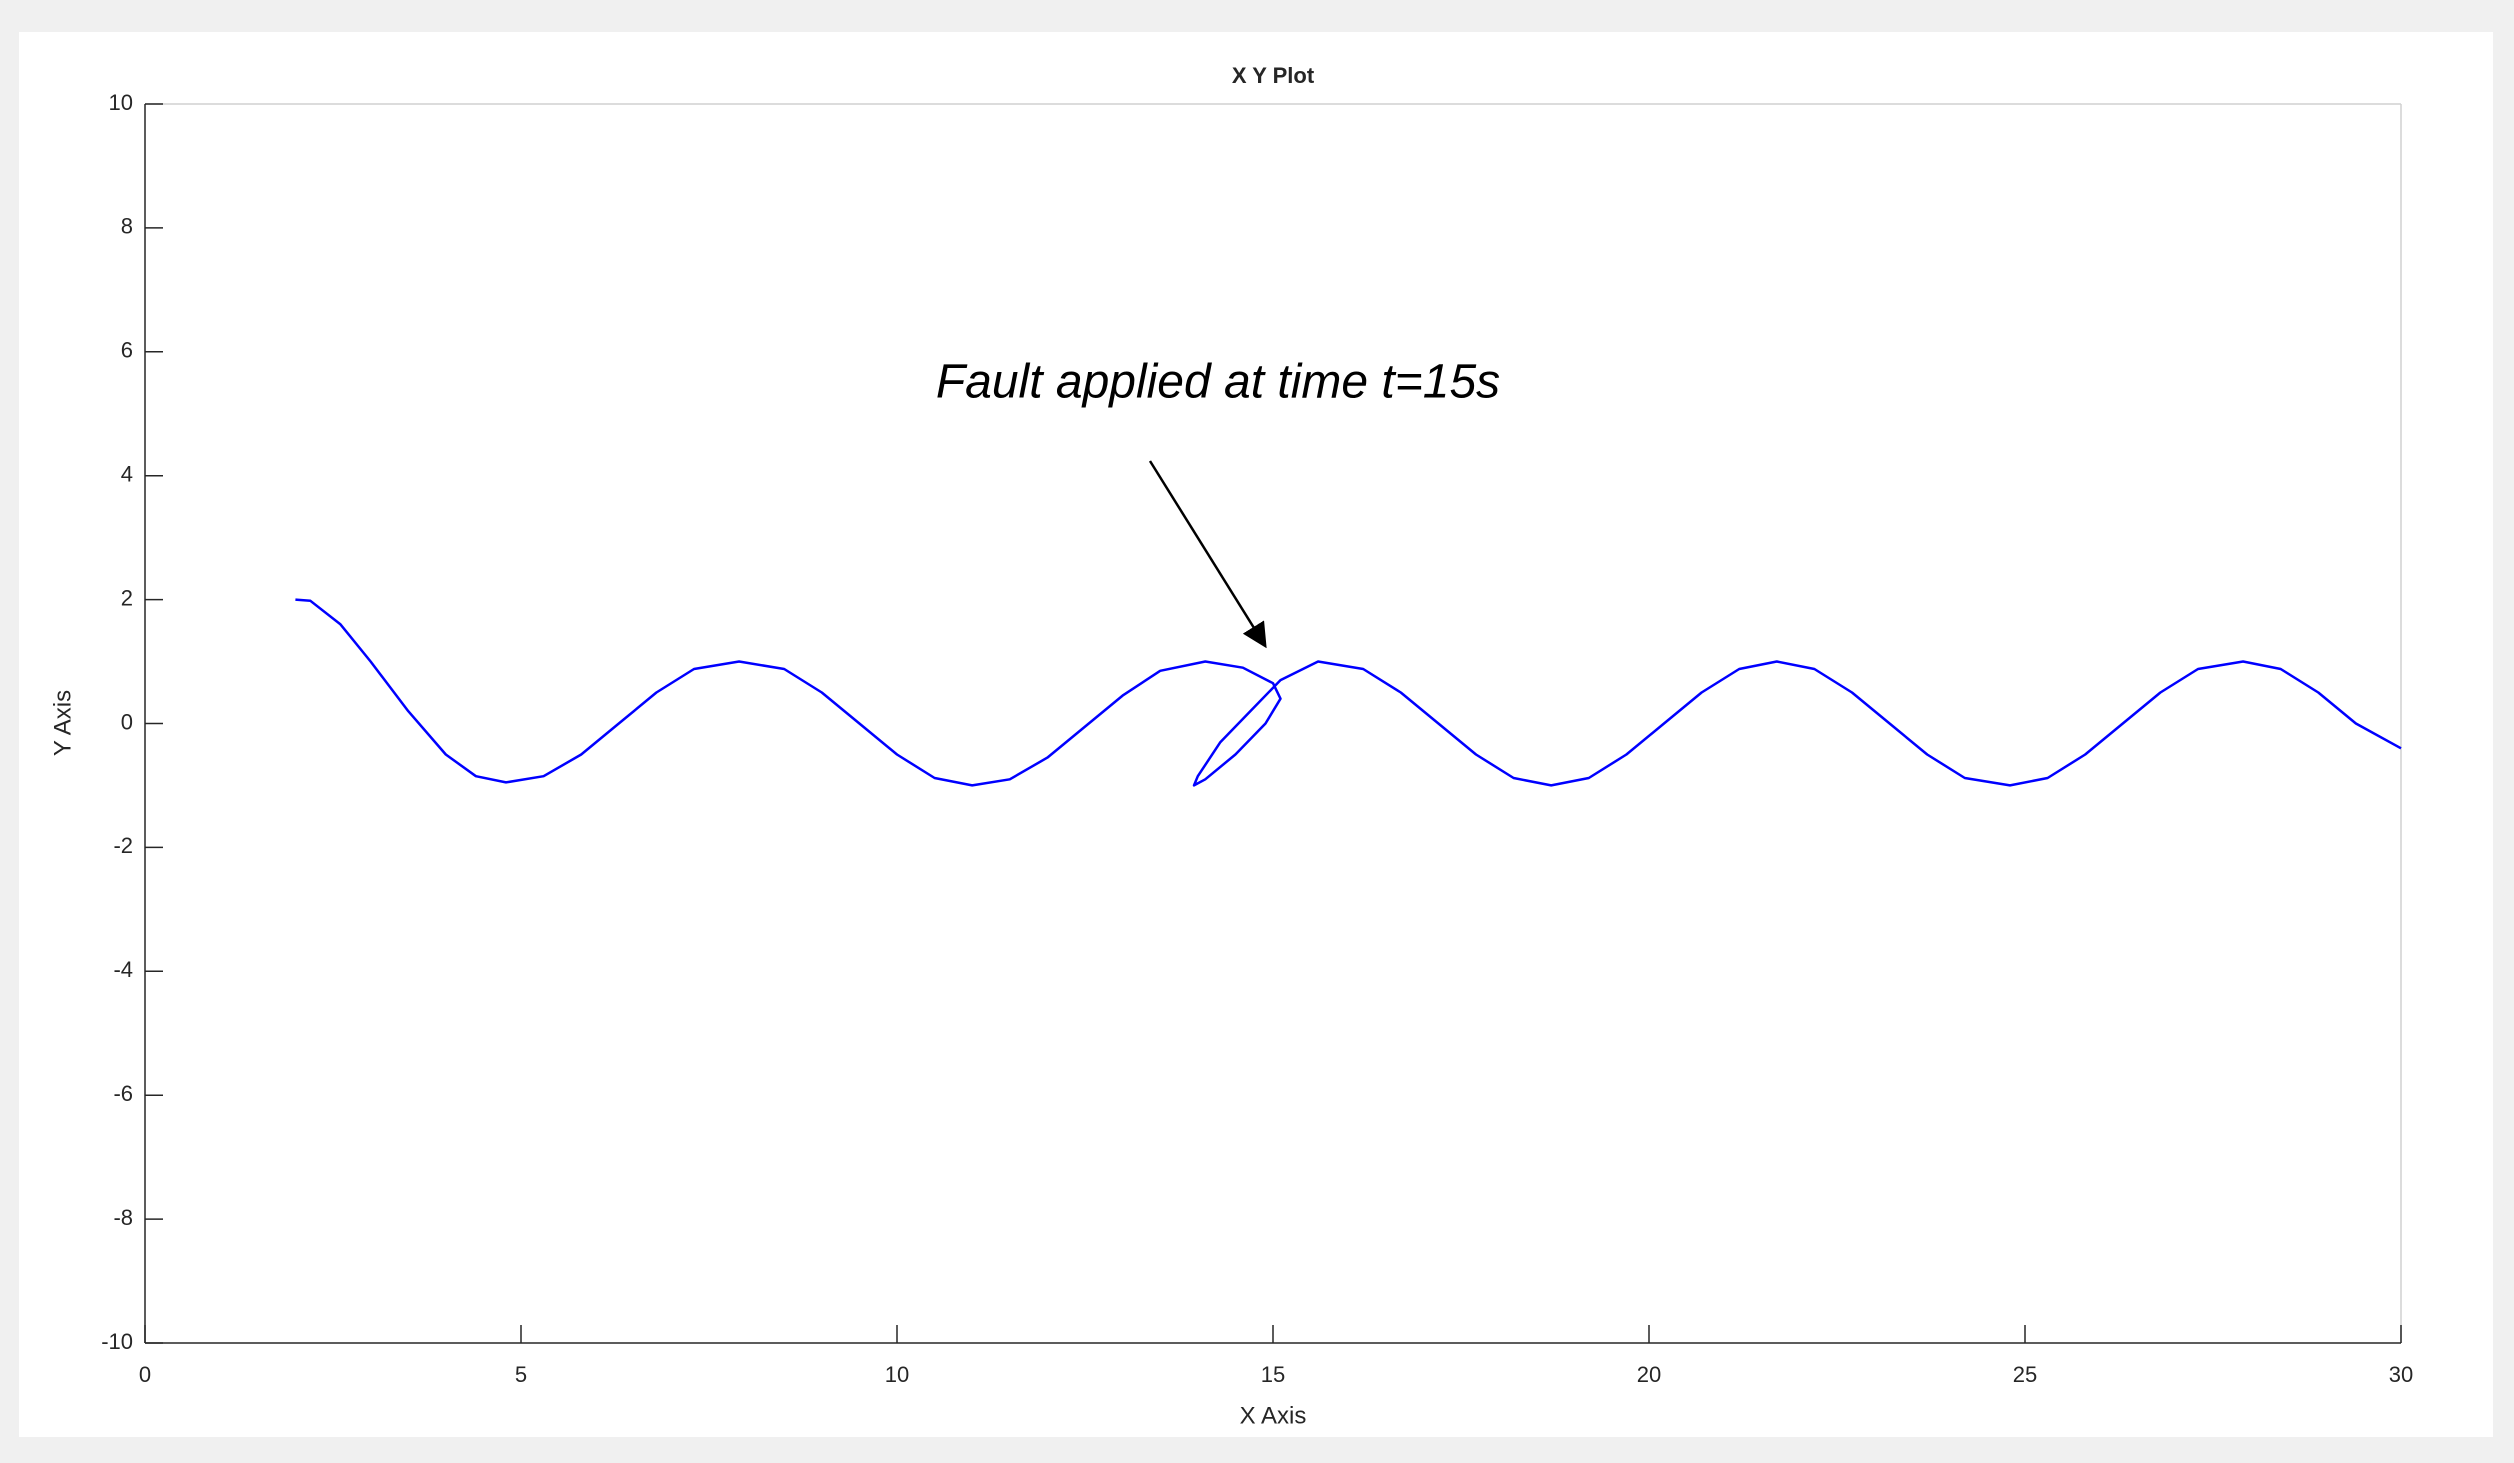 The width and height of the screenshot is (2514, 1463). Describe the element at coordinates (123, 1217) in the screenshot. I see `y-tick-label: -8` at that location.